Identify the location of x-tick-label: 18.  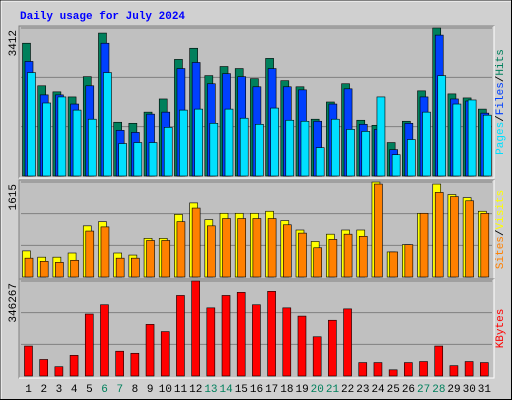
(286, 390).